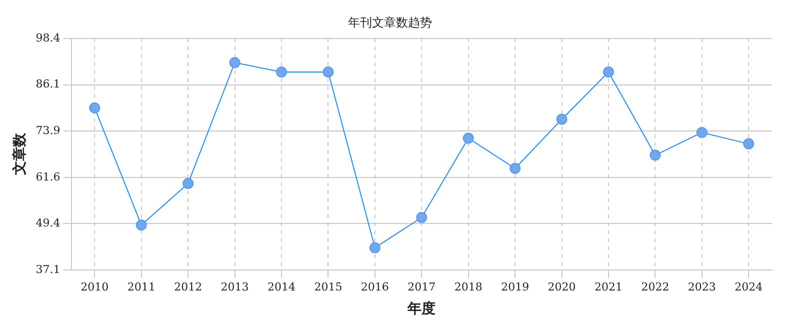 The height and width of the screenshot is (330, 790). What do you see at coordinates (515, 287) in the screenshot?
I see `x-tick-label: 2019` at bounding box center [515, 287].